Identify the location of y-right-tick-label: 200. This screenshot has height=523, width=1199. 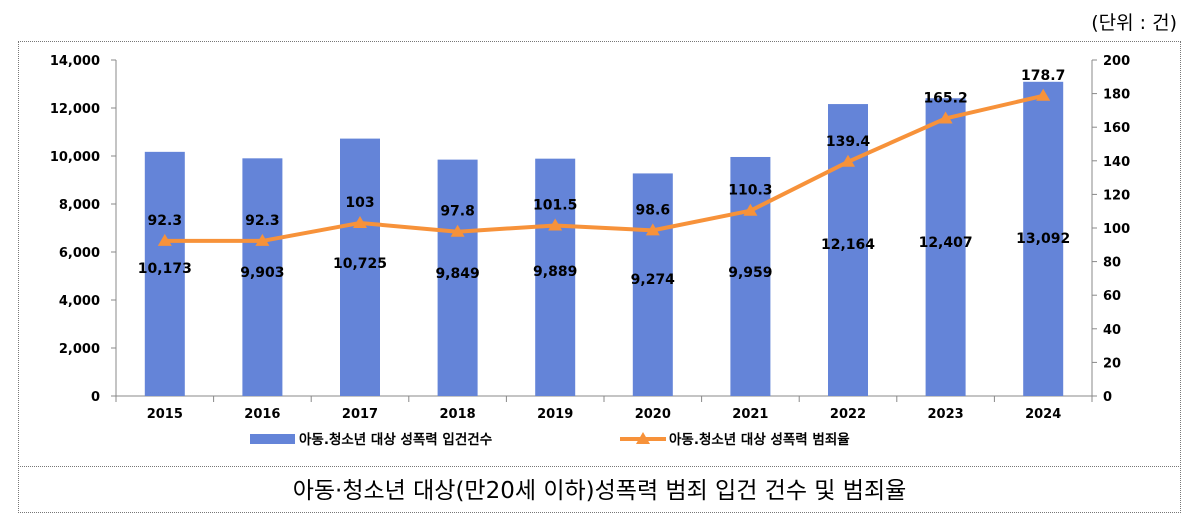
(1116, 61).